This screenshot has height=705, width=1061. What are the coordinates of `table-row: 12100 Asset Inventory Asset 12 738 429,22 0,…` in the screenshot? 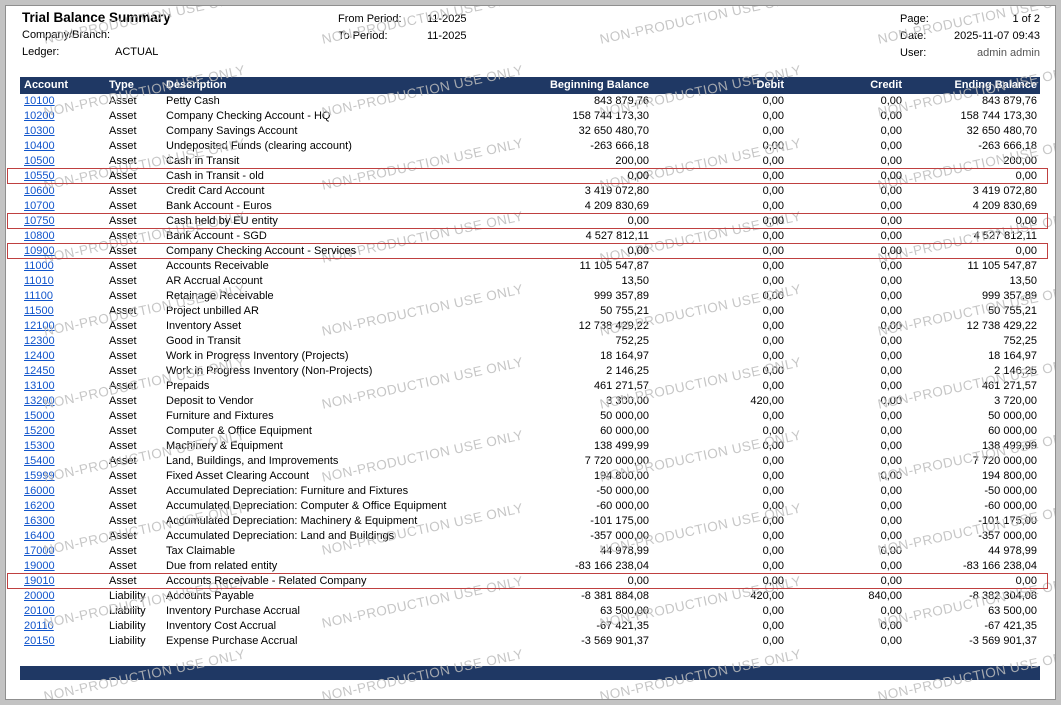 It's located at (530, 326).